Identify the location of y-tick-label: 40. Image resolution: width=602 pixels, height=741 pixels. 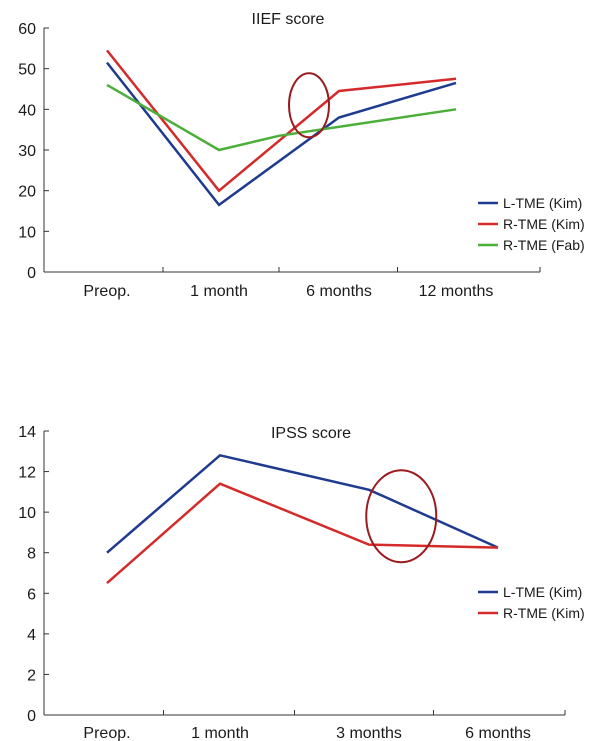
(27, 110).